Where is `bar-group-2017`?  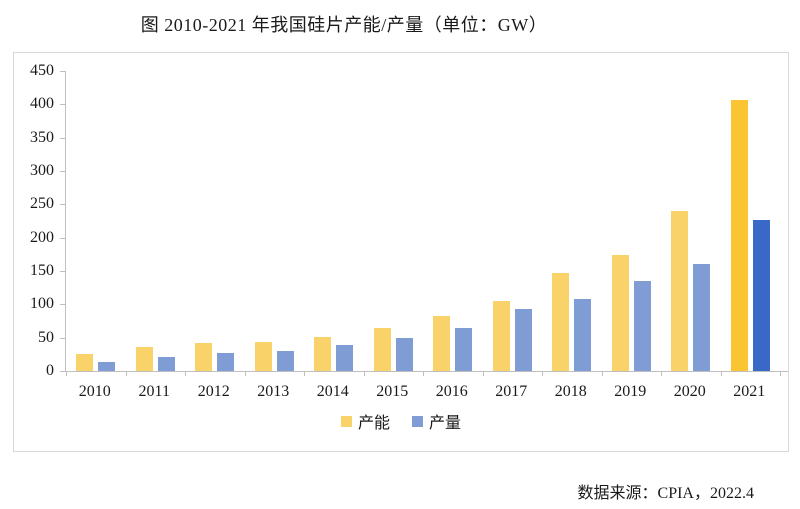
bar-group-2017 is located at coordinates (513, 221).